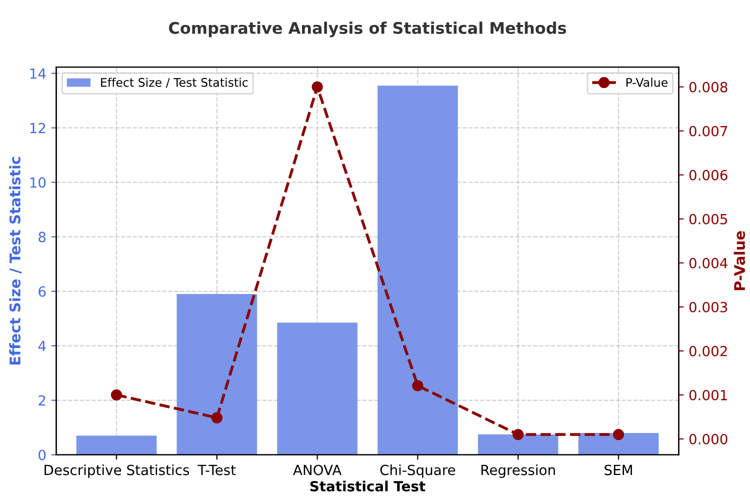 This screenshot has height=497, width=750. What do you see at coordinates (368, 486) in the screenshot?
I see `x-axis-title: Statistical Test` at bounding box center [368, 486].